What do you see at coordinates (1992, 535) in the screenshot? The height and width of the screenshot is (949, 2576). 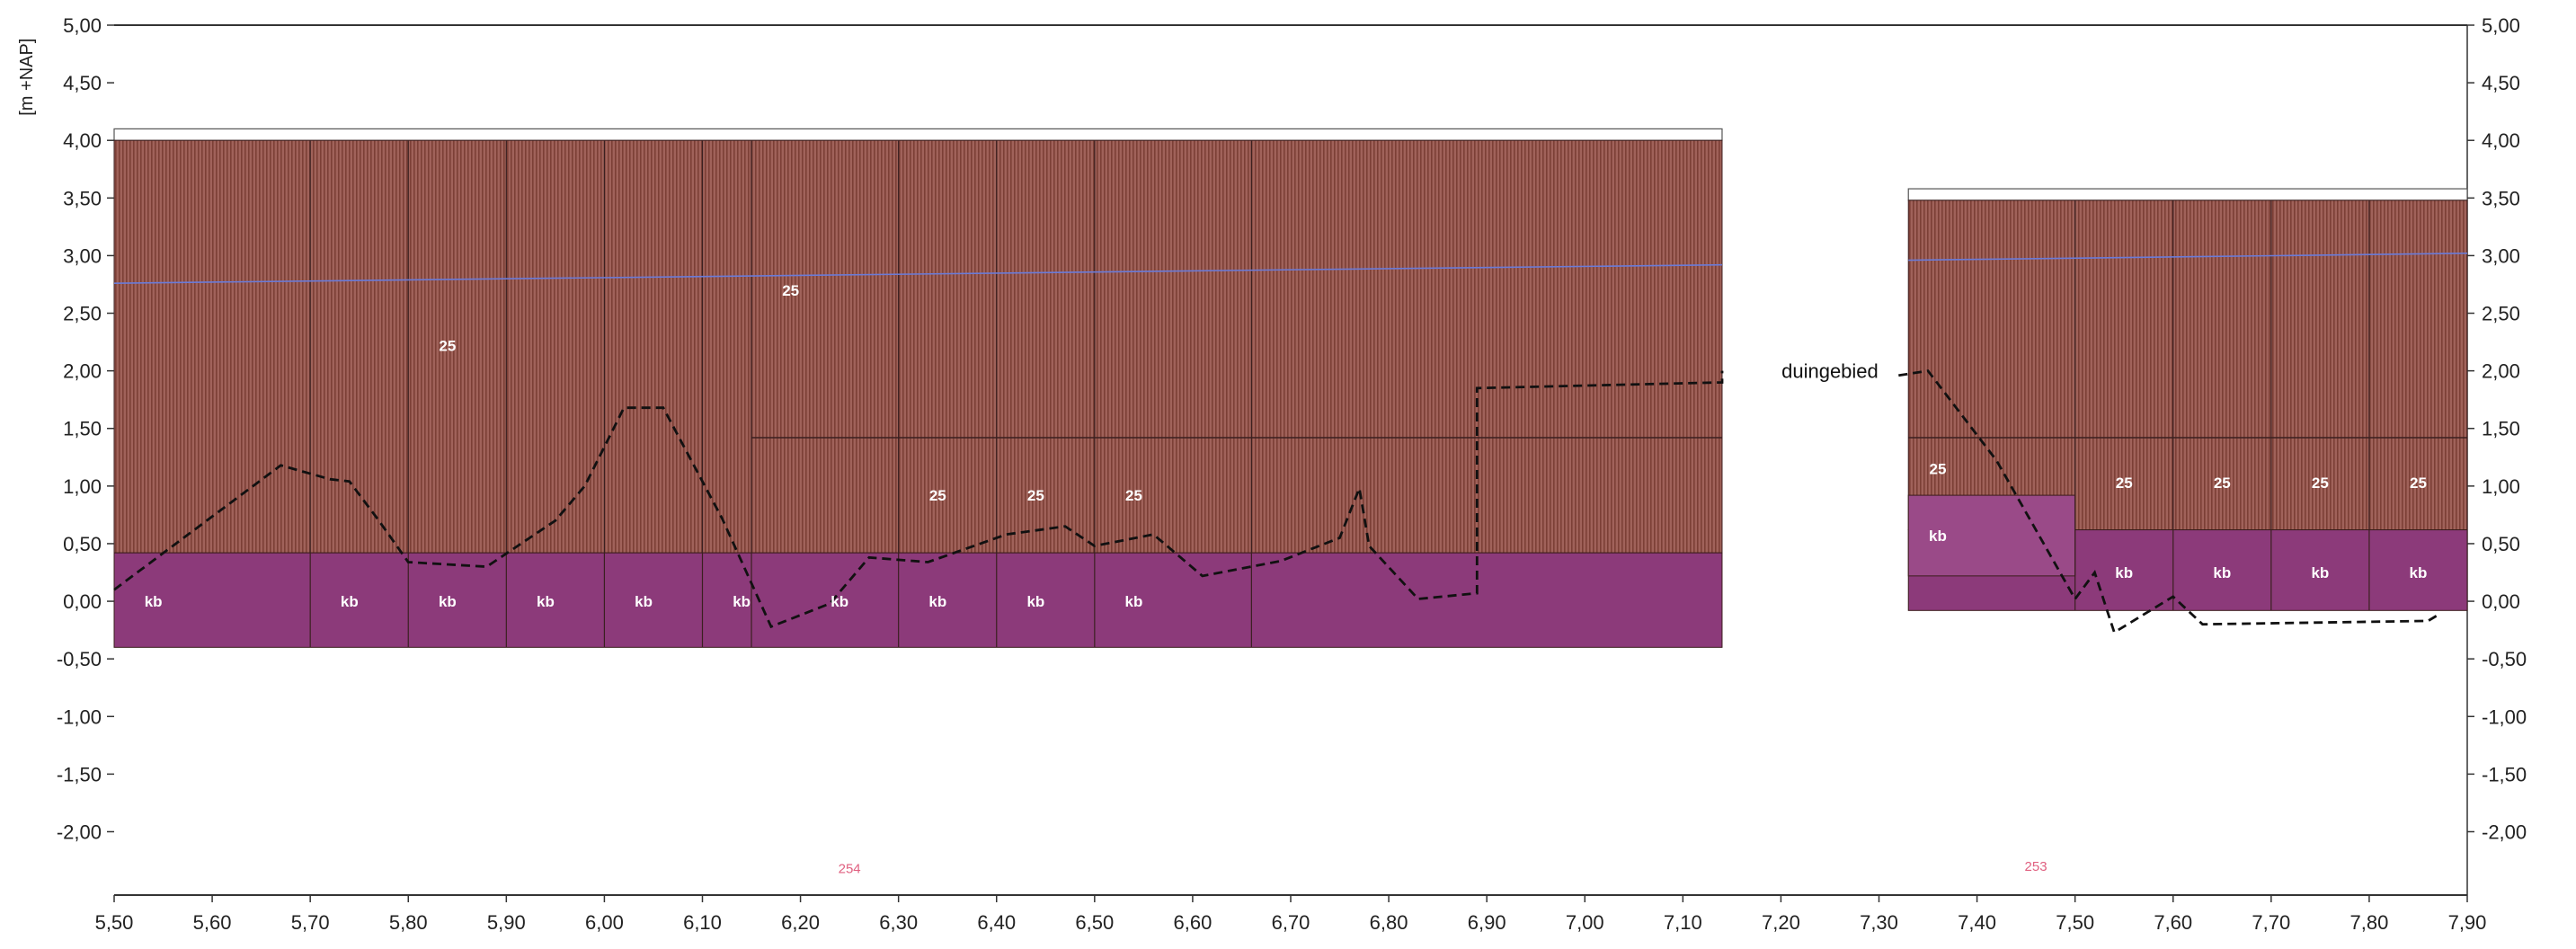 I see `layer-kb-step` at bounding box center [1992, 535].